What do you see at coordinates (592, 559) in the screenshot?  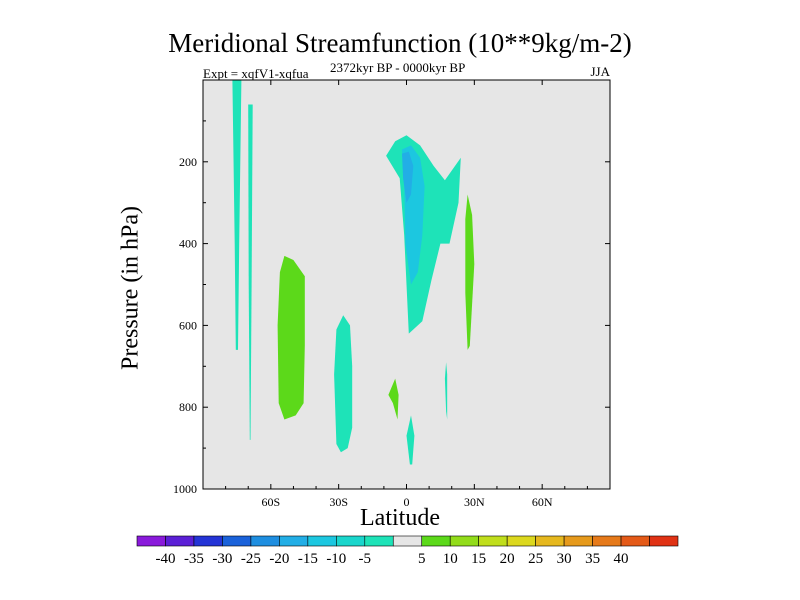 I see `colorbar-label: 35` at bounding box center [592, 559].